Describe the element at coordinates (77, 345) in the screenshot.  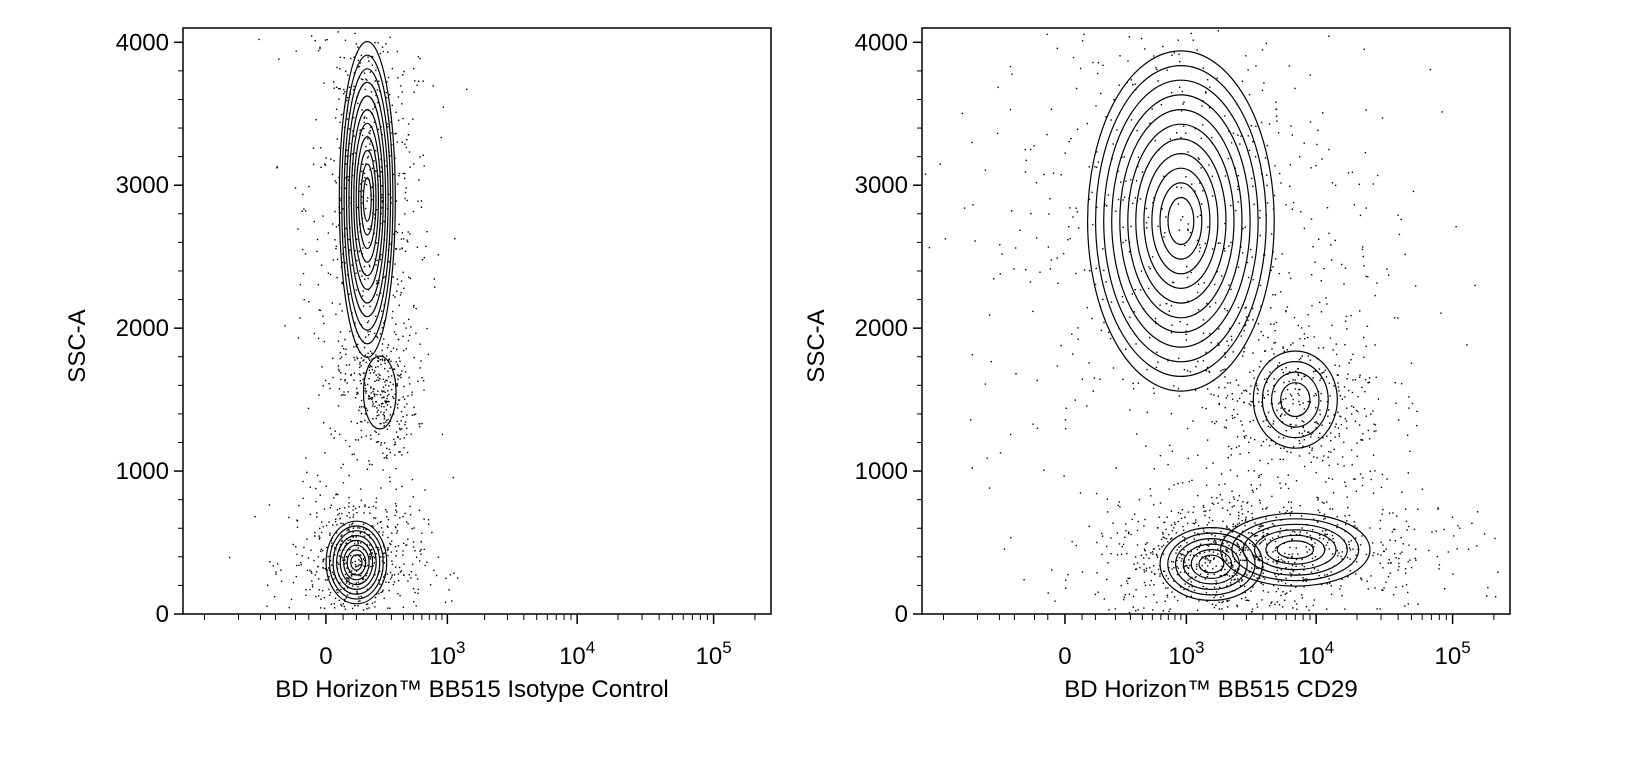
I see `y-axis-label-left: SSC-A` at that location.